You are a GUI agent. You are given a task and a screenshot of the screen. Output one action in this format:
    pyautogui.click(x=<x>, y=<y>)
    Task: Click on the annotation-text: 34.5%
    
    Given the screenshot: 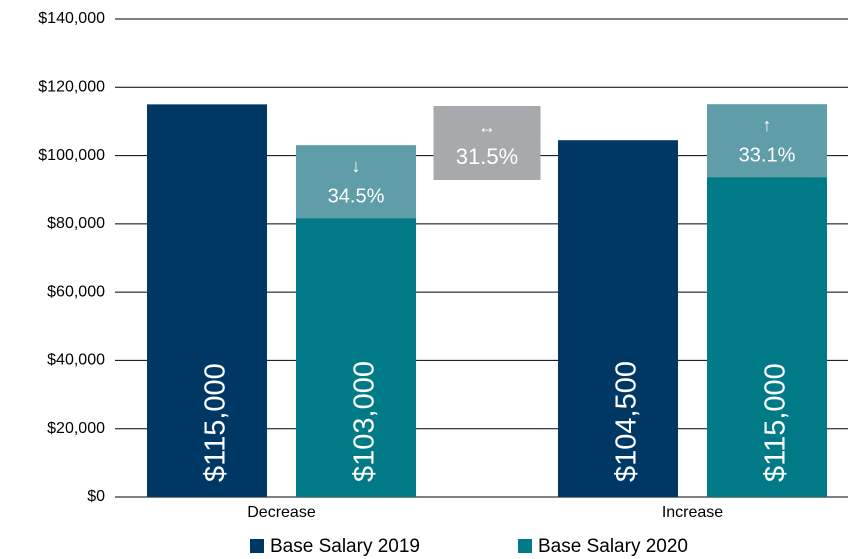 What is the action you would take?
    pyautogui.click(x=356, y=197)
    